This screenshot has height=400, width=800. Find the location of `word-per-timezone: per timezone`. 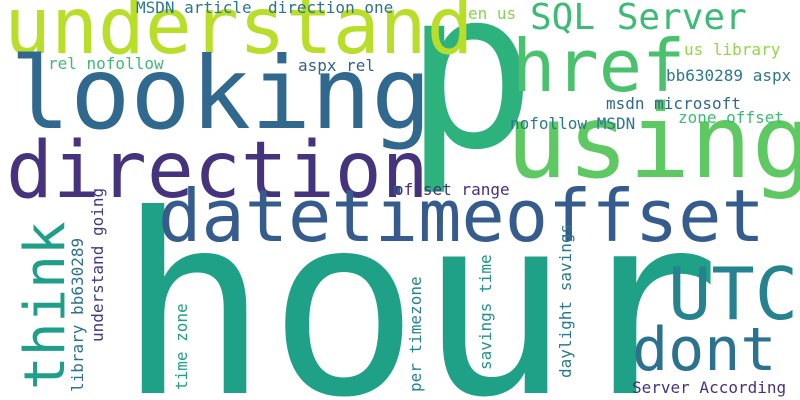

word-per-timezone: per timezone is located at coordinates (415, 334).